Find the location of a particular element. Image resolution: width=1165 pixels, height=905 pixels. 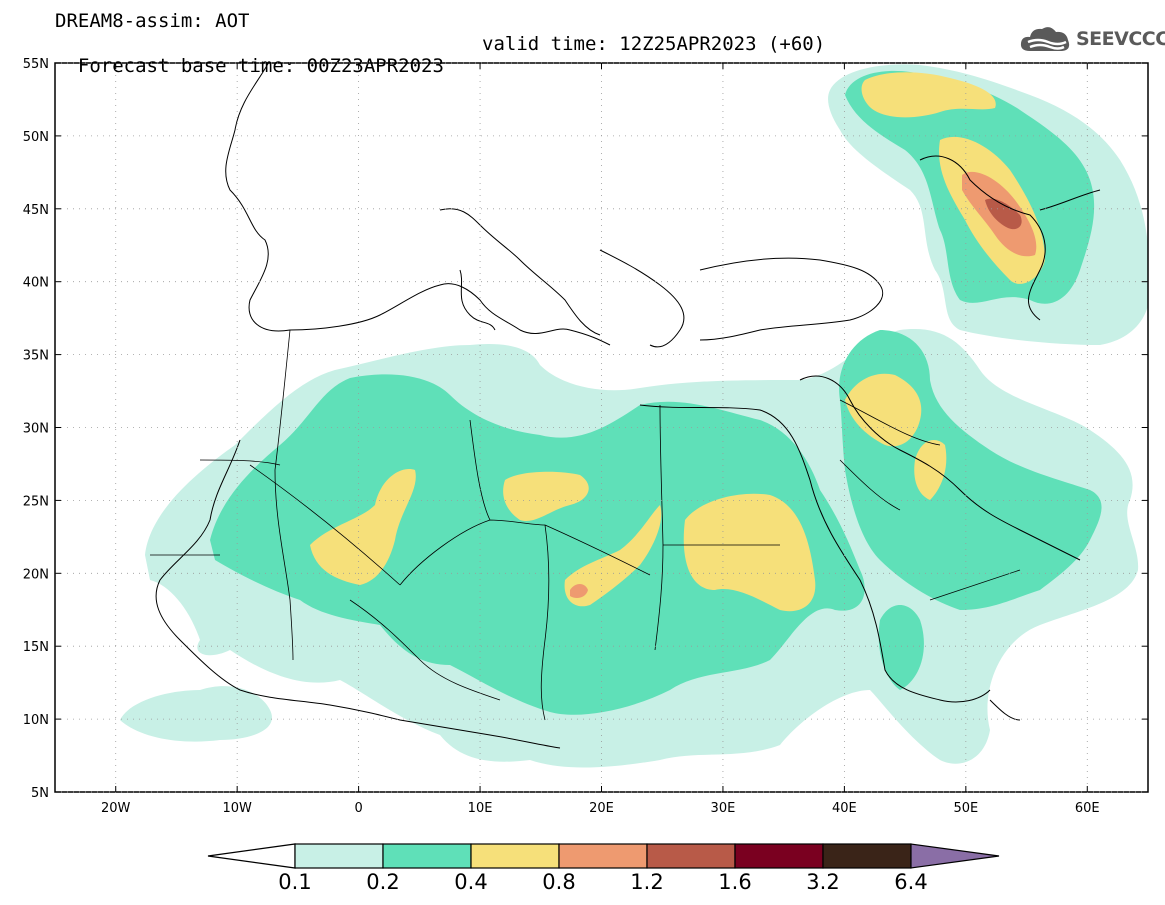

lat-tick-label: 5N is located at coordinates (40, 793).